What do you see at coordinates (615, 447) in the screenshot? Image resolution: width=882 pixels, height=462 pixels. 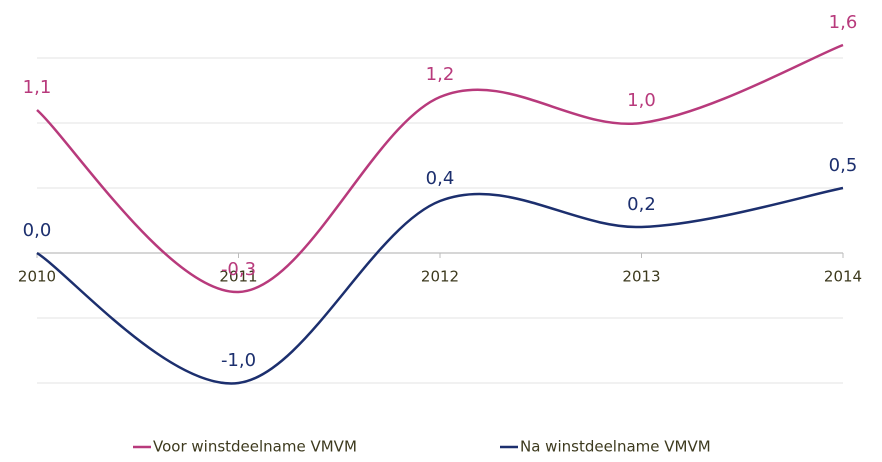 I see `legend-label: Na winstdeelname VMVM` at bounding box center [615, 447].